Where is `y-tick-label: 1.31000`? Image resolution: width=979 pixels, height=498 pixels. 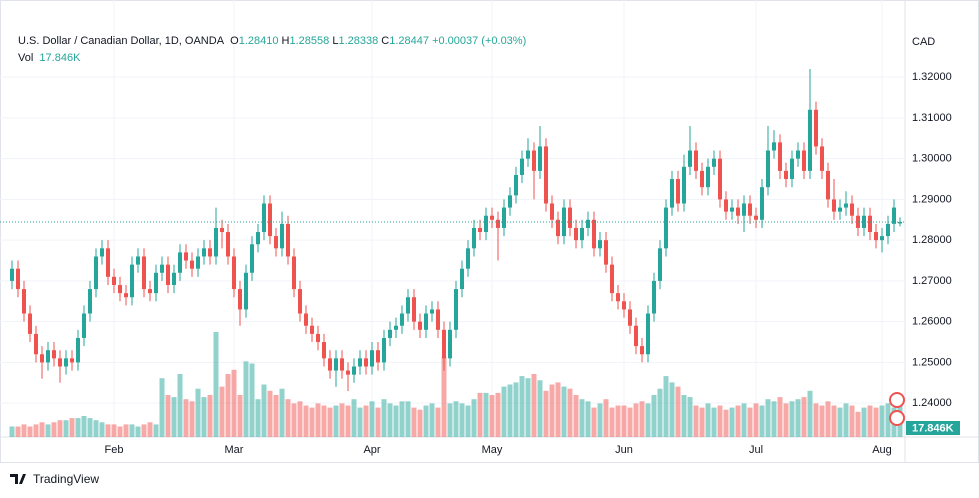
y-tick-label: 1.31000 is located at coordinates (932, 118).